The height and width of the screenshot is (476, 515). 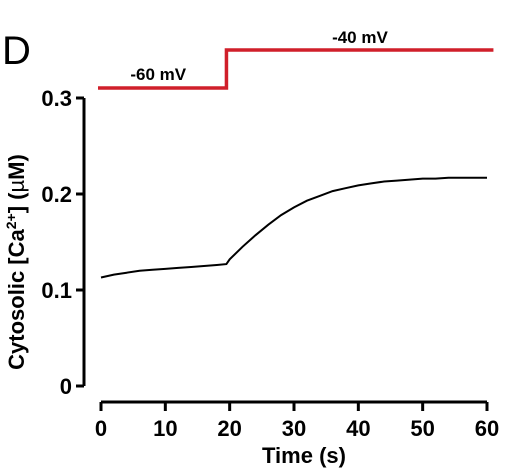 I want to click on y-axis-title-pre: Cytosolic [Ca, so click(x=16, y=298).